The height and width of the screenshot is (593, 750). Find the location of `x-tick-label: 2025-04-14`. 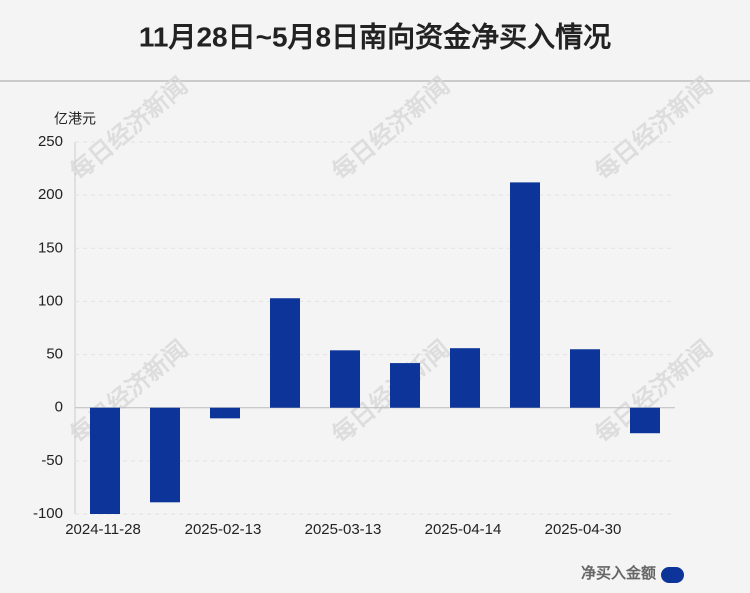

x-tick-label: 2025-04-14 is located at coordinates (463, 529).